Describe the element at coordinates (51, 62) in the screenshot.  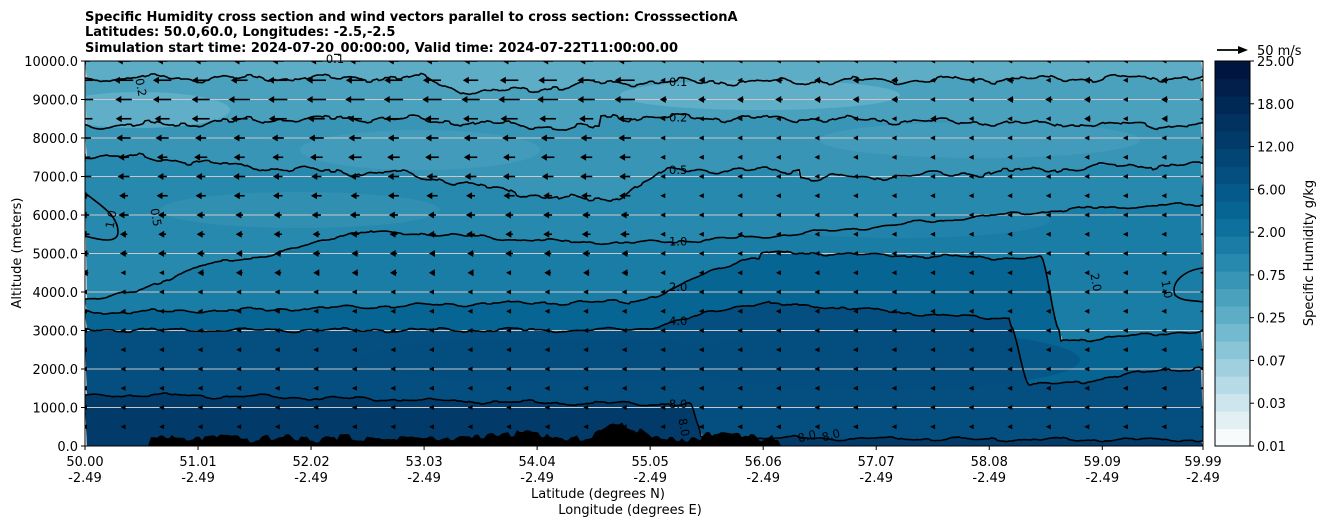
I see `y-tick-label: 10000.0` at that location.